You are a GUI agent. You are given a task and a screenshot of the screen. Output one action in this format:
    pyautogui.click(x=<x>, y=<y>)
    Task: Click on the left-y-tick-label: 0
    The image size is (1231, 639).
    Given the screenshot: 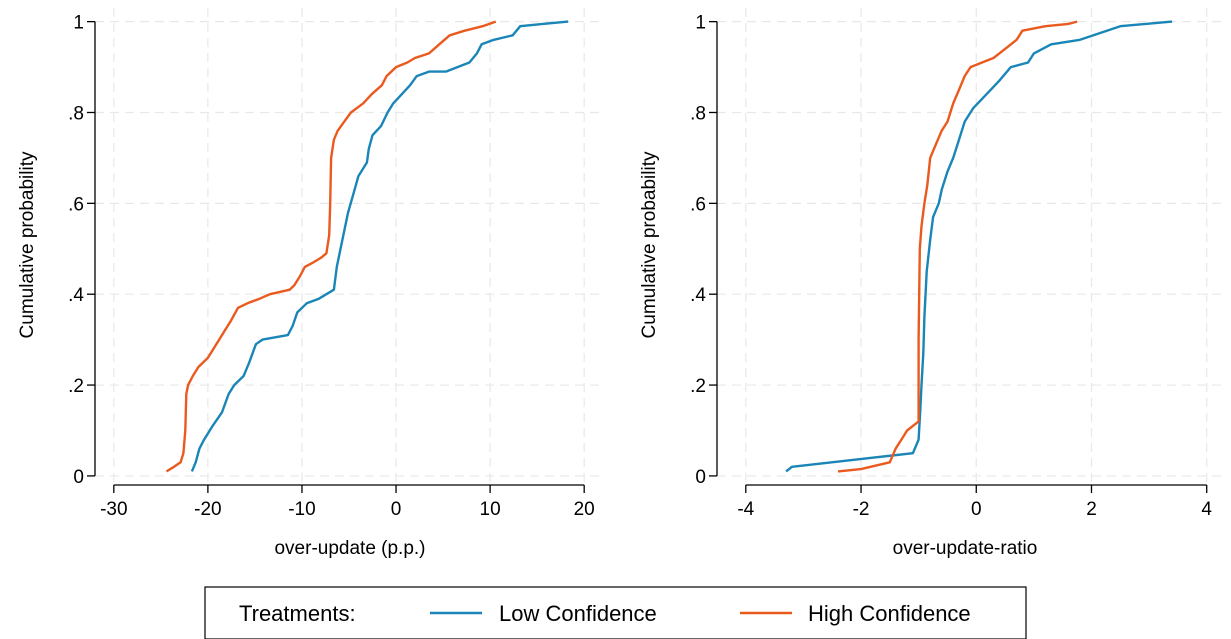 What is the action you would take?
    pyautogui.click(x=78, y=477)
    